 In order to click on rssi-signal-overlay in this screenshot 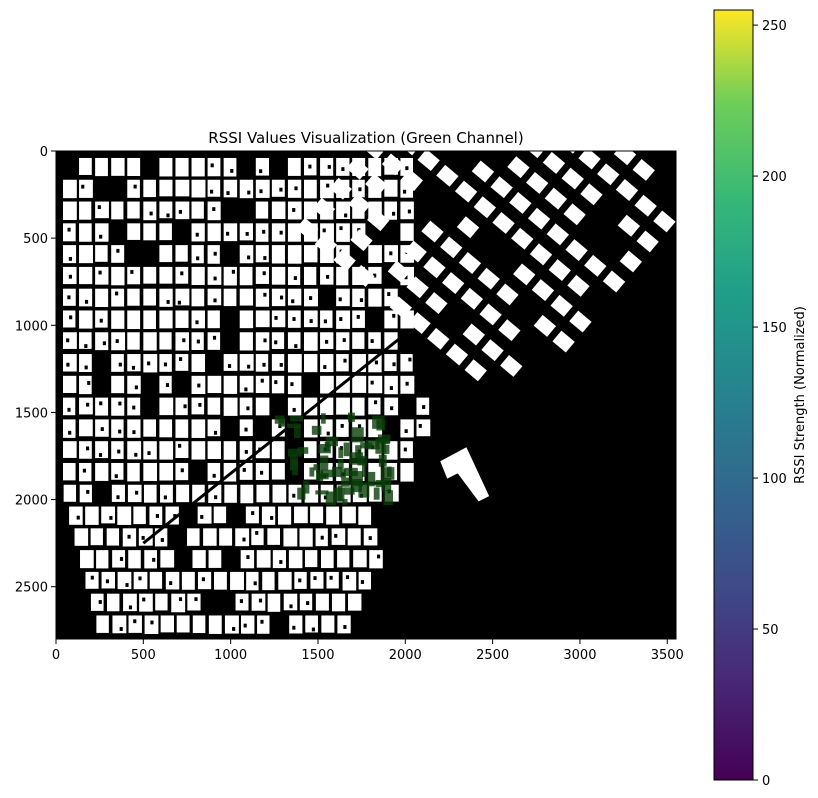, I will do `click(334, 459)`.